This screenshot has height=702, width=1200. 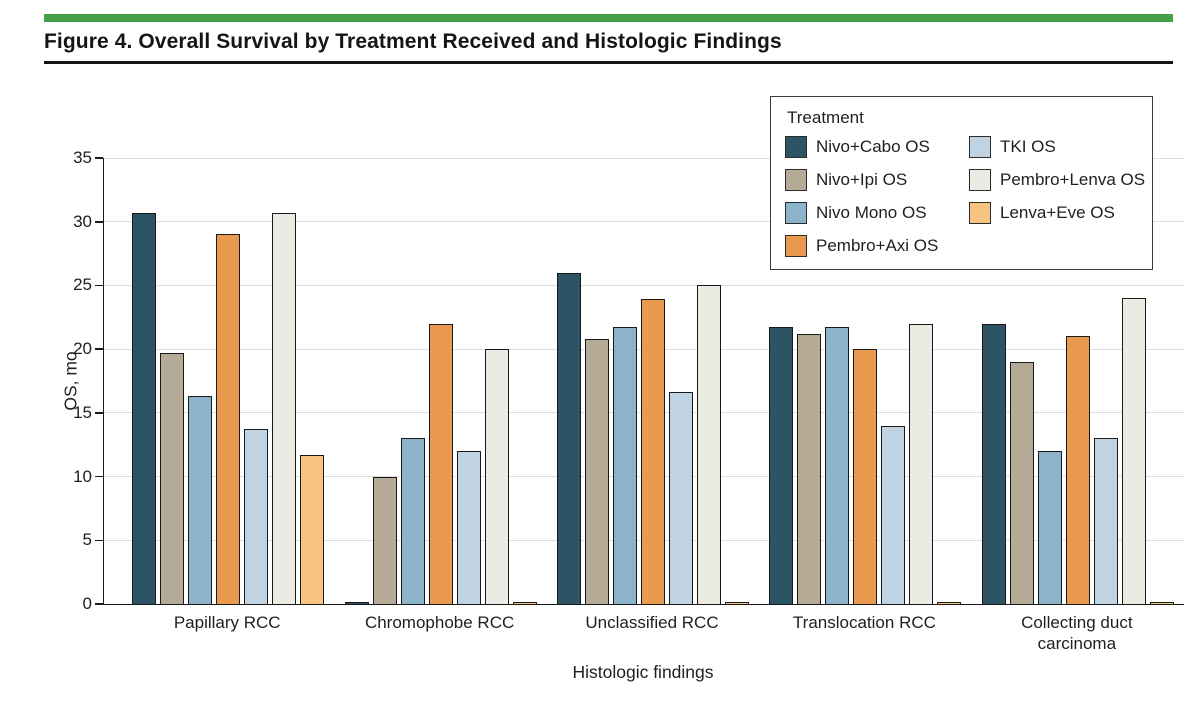 What do you see at coordinates (980, 180) in the screenshot?
I see `legend-swatch-pembro-lenva-os` at bounding box center [980, 180].